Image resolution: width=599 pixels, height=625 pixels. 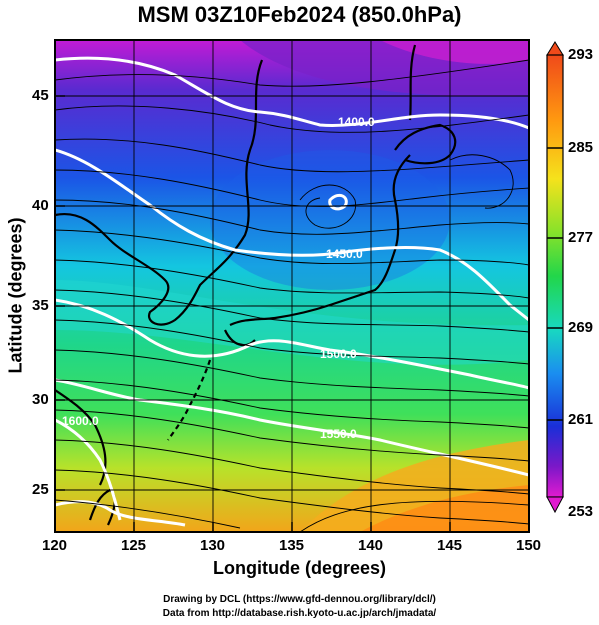 What do you see at coordinates (80, 421) in the screenshot?
I see `contour-label: 1600.0` at bounding box center [80, 421].